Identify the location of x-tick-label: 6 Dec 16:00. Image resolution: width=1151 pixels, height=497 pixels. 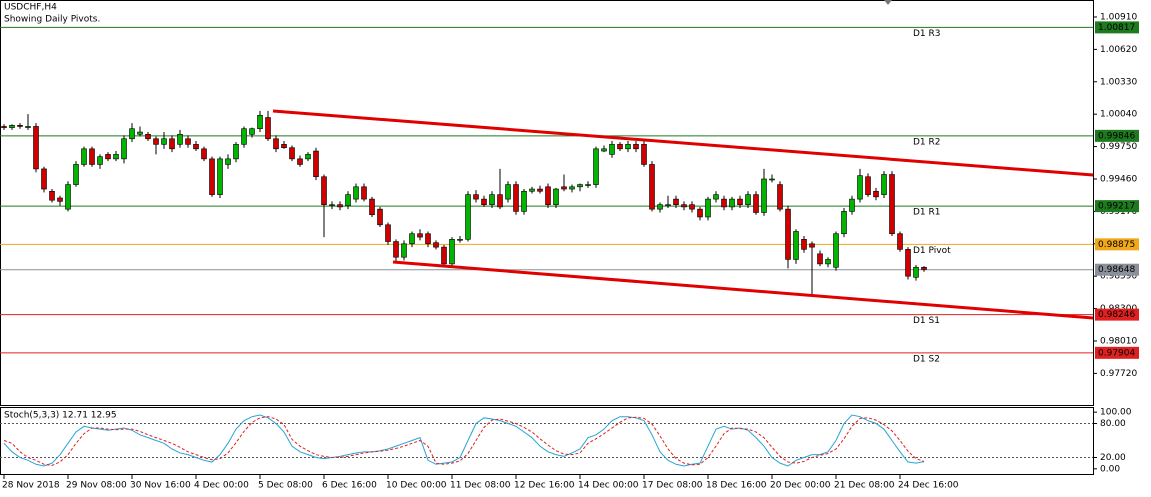
(349, 486).